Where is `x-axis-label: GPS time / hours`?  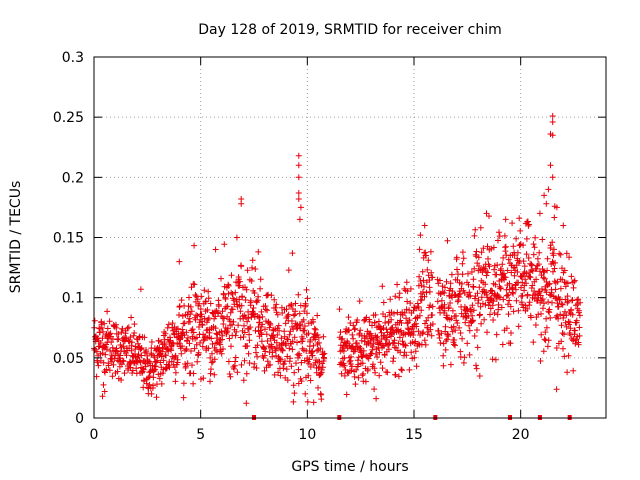 x-axis-label: GPS time / hours is located at coordinates (349, 467).